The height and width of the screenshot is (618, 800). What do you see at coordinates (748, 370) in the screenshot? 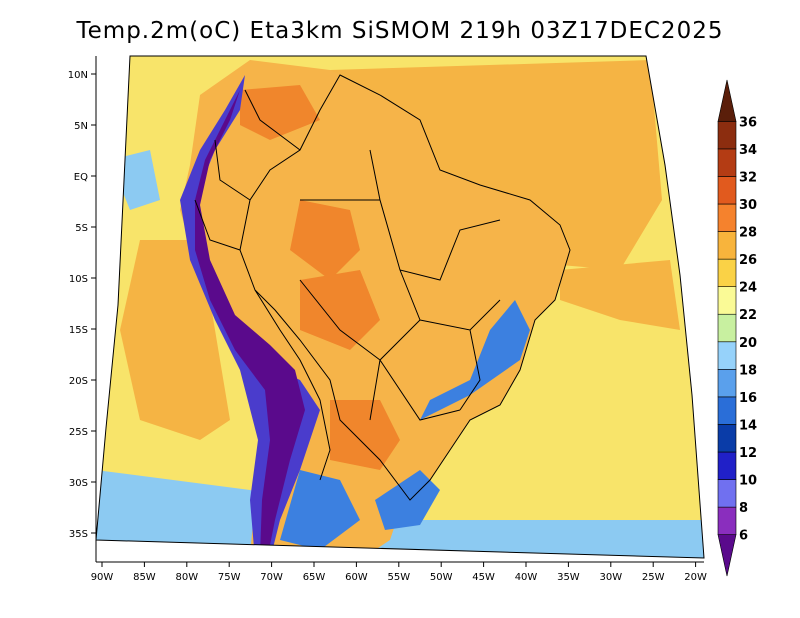
I see `colorbar-label: 18` at bounding box center [748, 370].